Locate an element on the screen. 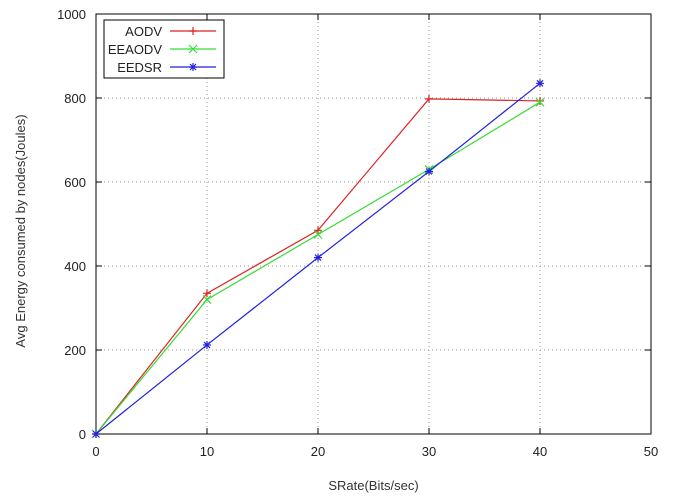 The height and width of the screenshot is (496, 673). legend-label: AODV is located at coordinates (143, 31).